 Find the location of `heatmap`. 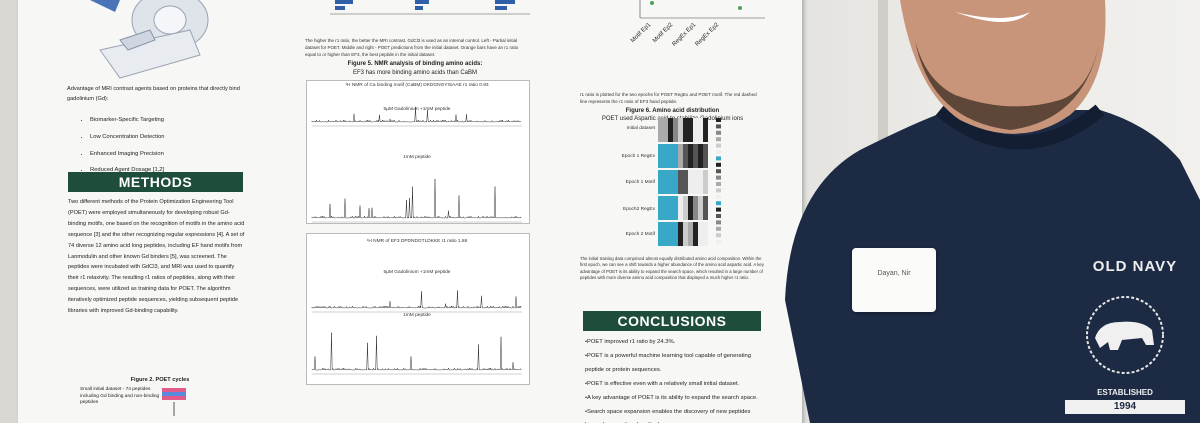

heatmap is located at coordinates (689, 182).